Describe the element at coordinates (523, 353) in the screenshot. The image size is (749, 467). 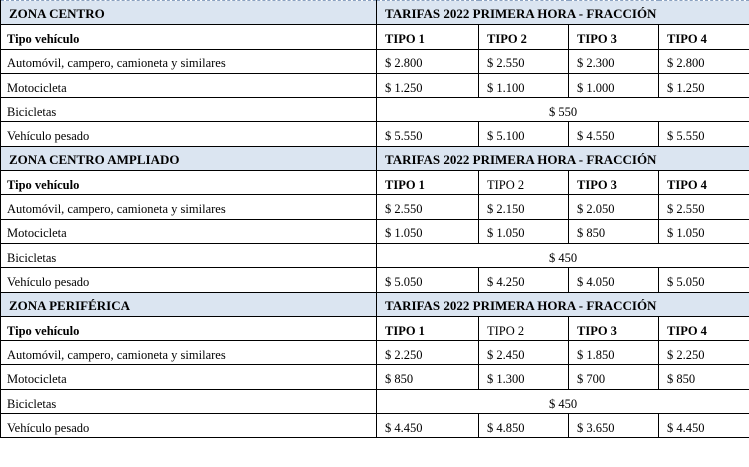
I see `price-type-2: $ 2.450` at that location.